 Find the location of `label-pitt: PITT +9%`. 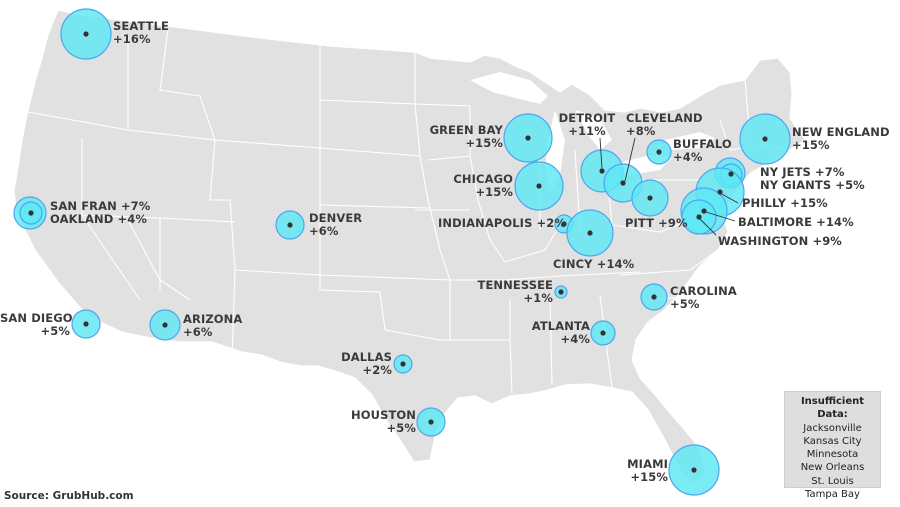

label-pitt: PITT +9% is located at coordinates (656, 223).